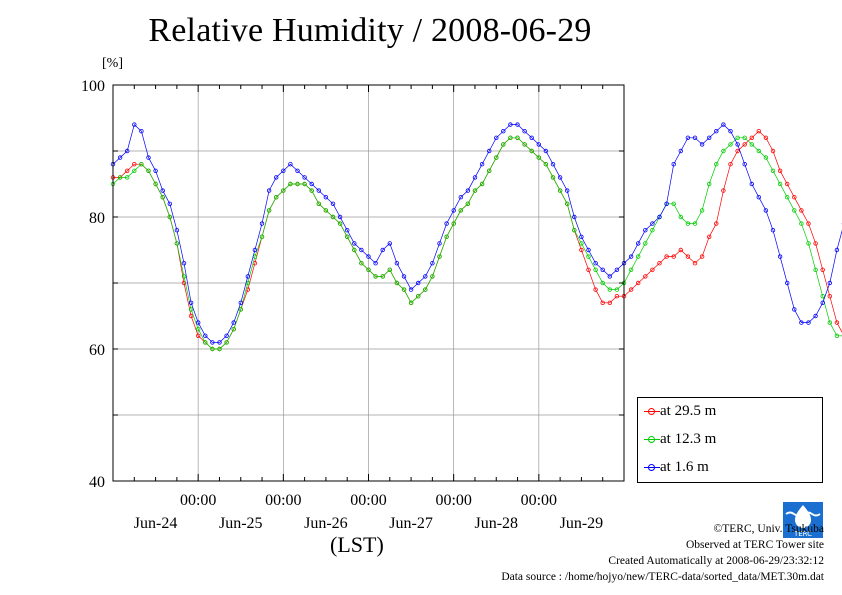  What do you see at coordinates (688, 439) in the screenshot?
I see `legend-label: at 12.3 m` at bounding box center [688, 439].